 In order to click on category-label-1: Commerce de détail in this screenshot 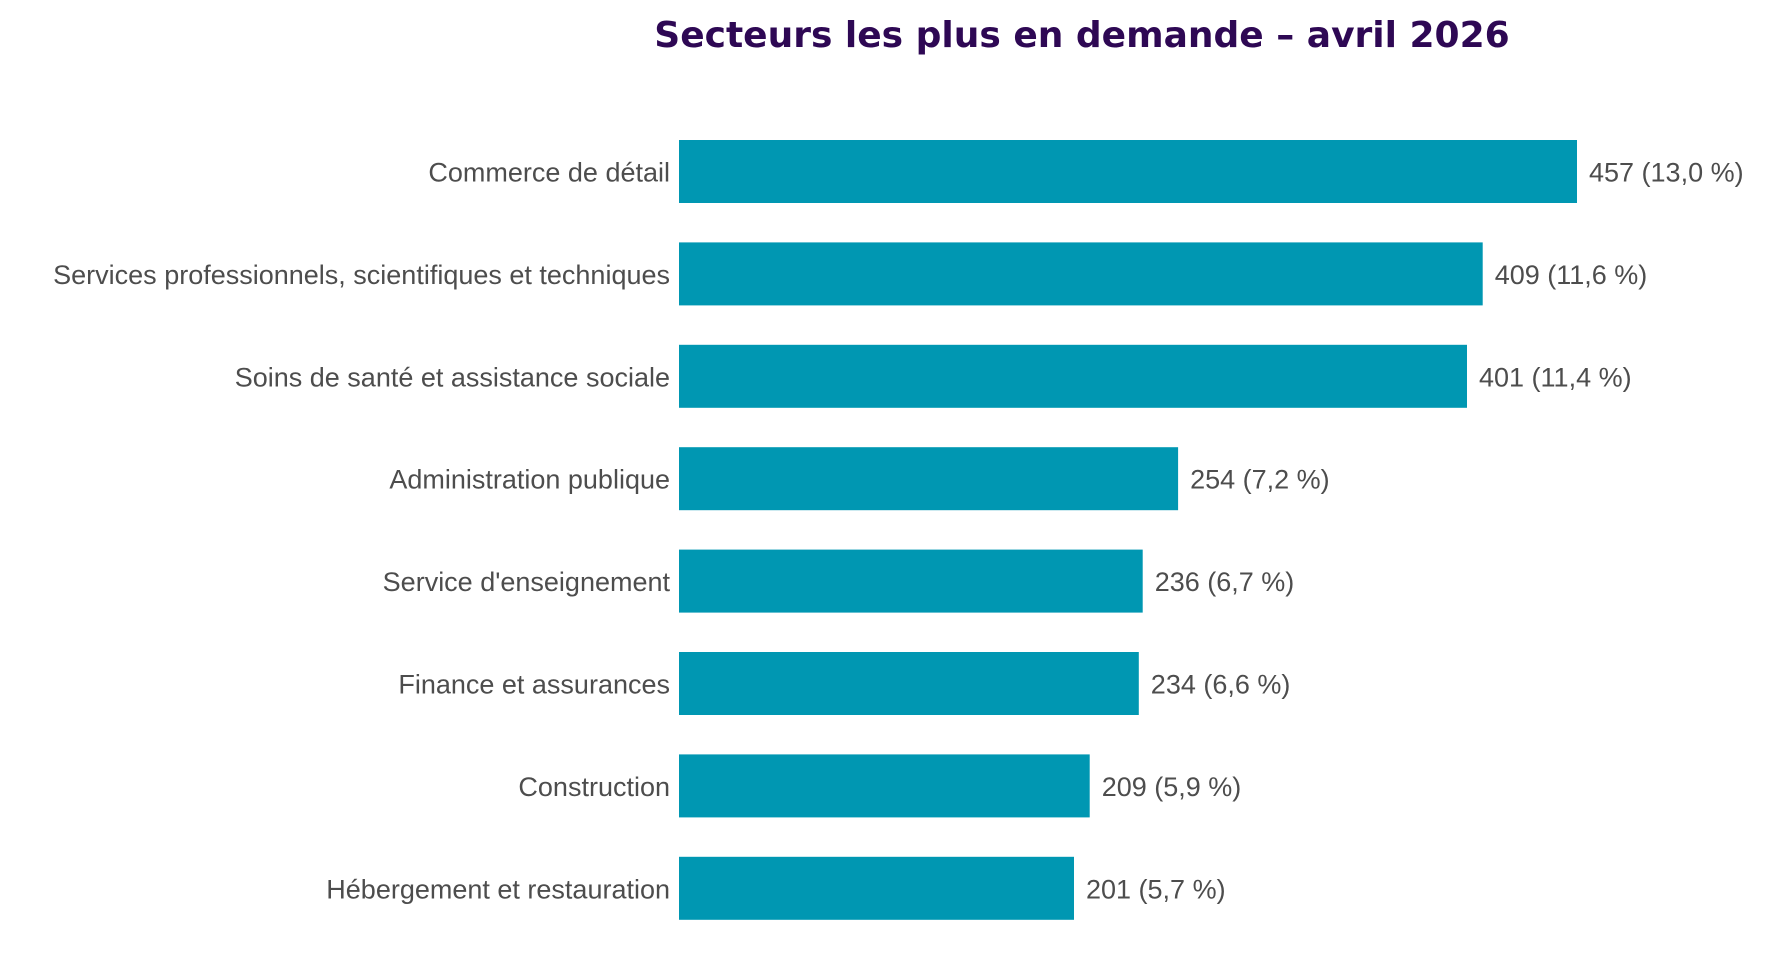, I will do `click(549, 173)`.